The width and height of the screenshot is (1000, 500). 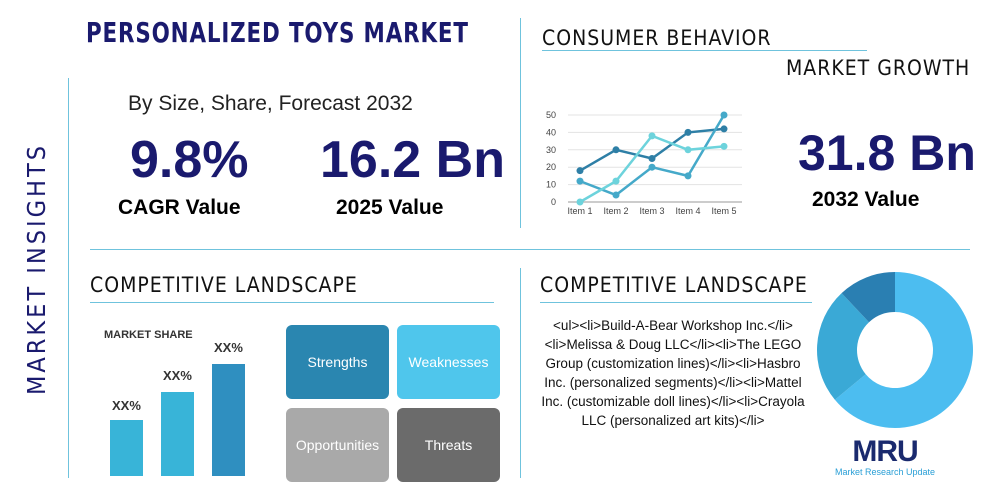 I want to click on left-landscape-title: COMPETITIVE LANDSCAPE, so click(x=224, y=285).